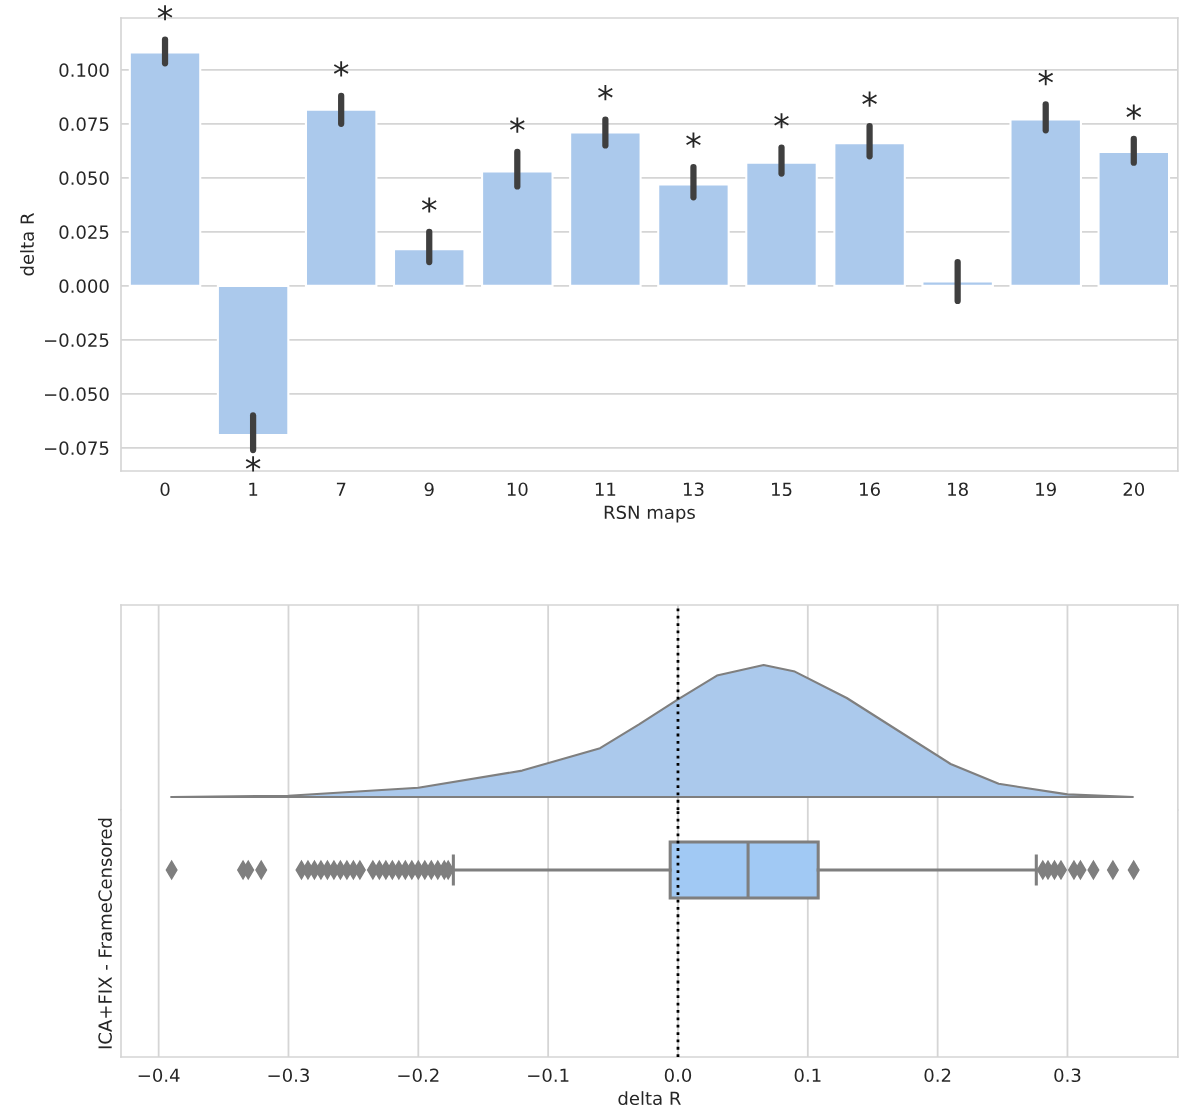 Image resolution: width=1179 pixels, height=1113 pixels. I want to click on x-tick-label: 13, so click(693, 489).